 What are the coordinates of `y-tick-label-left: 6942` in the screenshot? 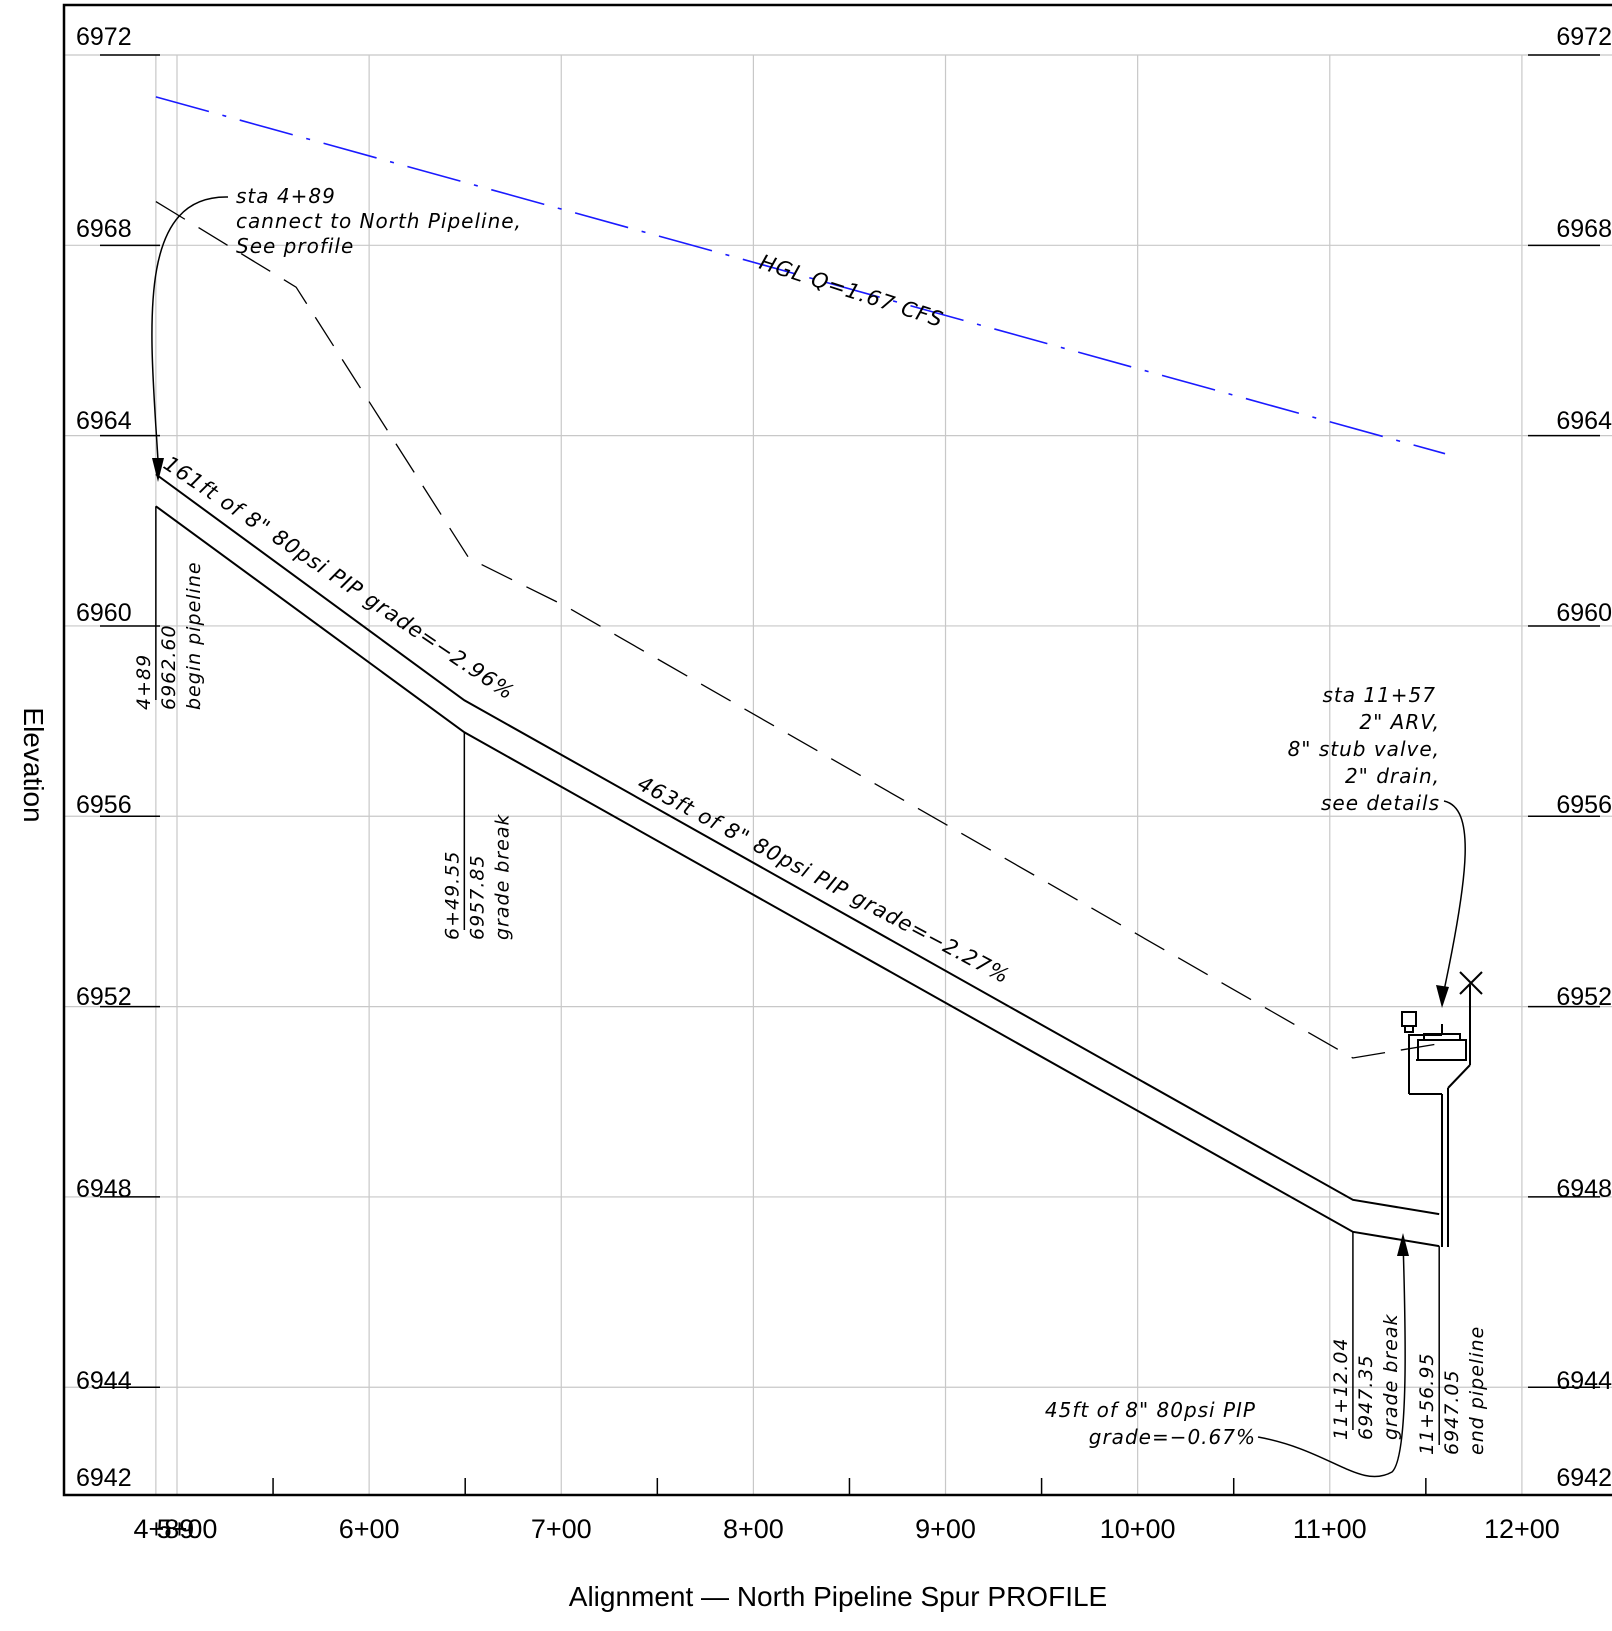 It's located at (104, 1478).